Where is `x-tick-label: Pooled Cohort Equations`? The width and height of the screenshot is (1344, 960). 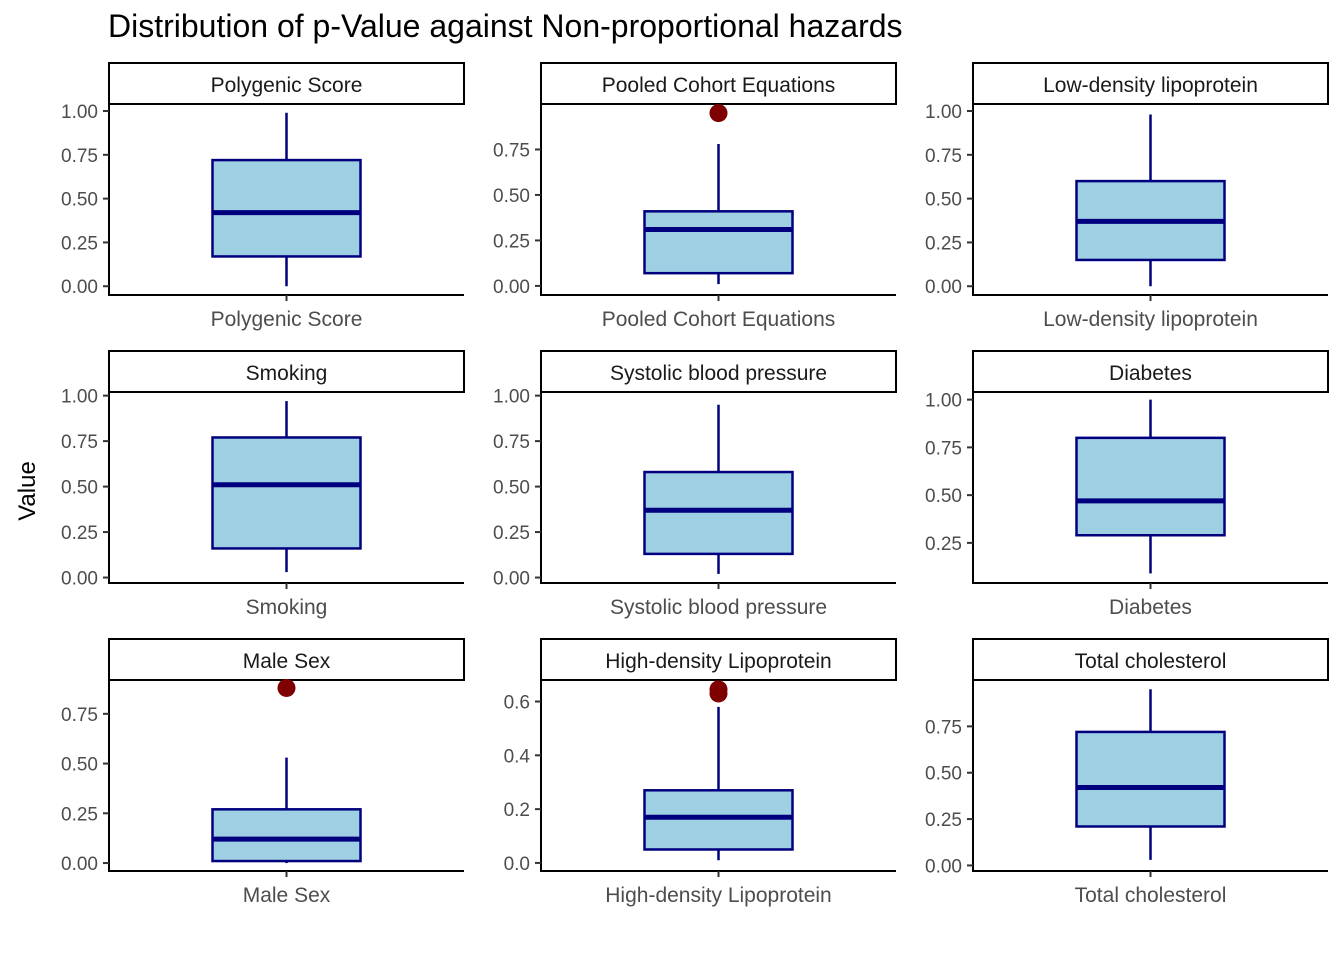 x-tick-label: Pooled Cohort Equations is located at coordinates (719, 319).